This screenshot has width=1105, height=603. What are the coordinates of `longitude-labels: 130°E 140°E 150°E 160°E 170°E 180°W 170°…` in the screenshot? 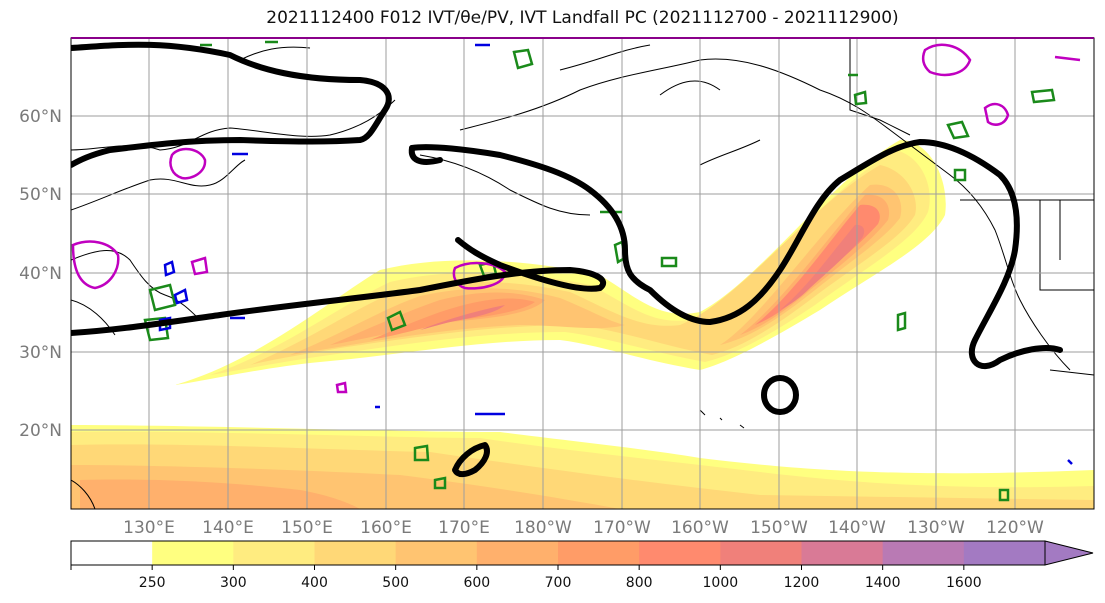 It's located at (583, 528).